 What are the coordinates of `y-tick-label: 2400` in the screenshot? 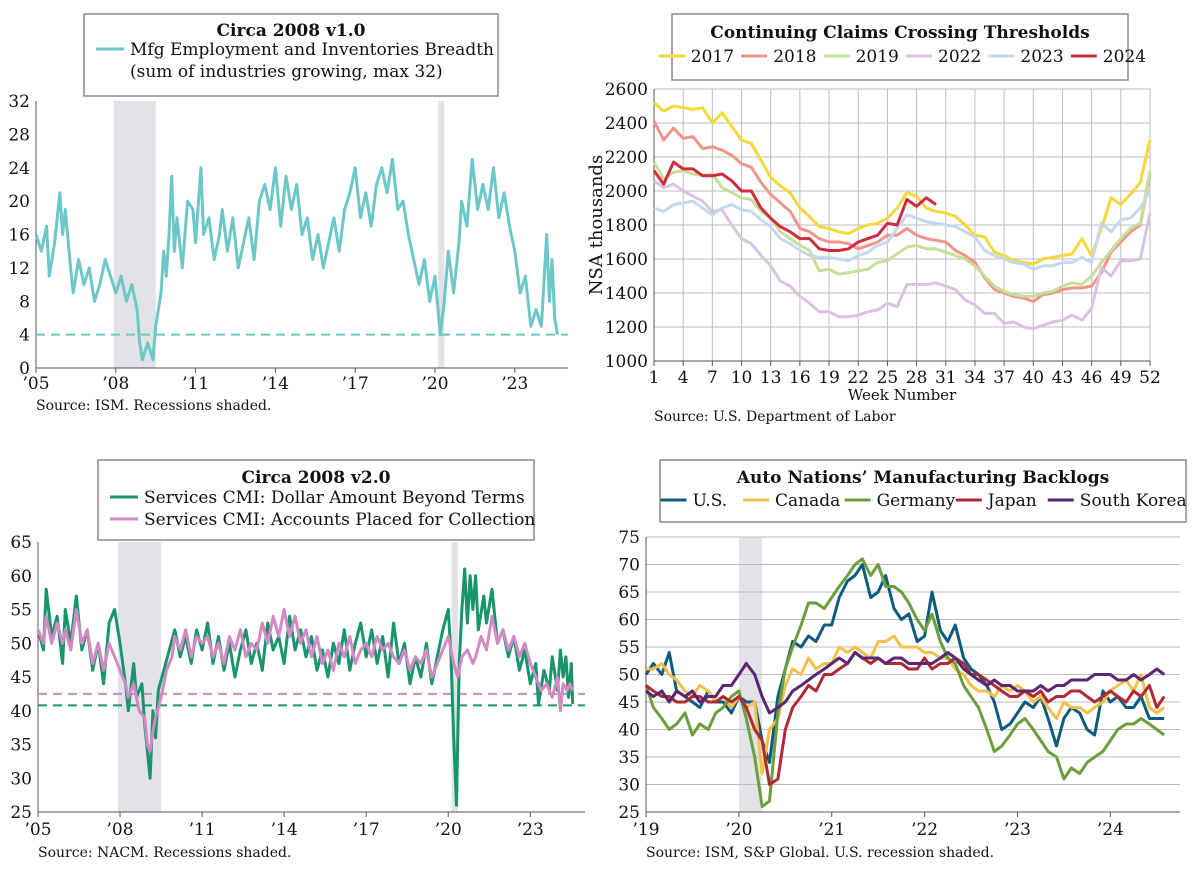 It's located at (626, 124).